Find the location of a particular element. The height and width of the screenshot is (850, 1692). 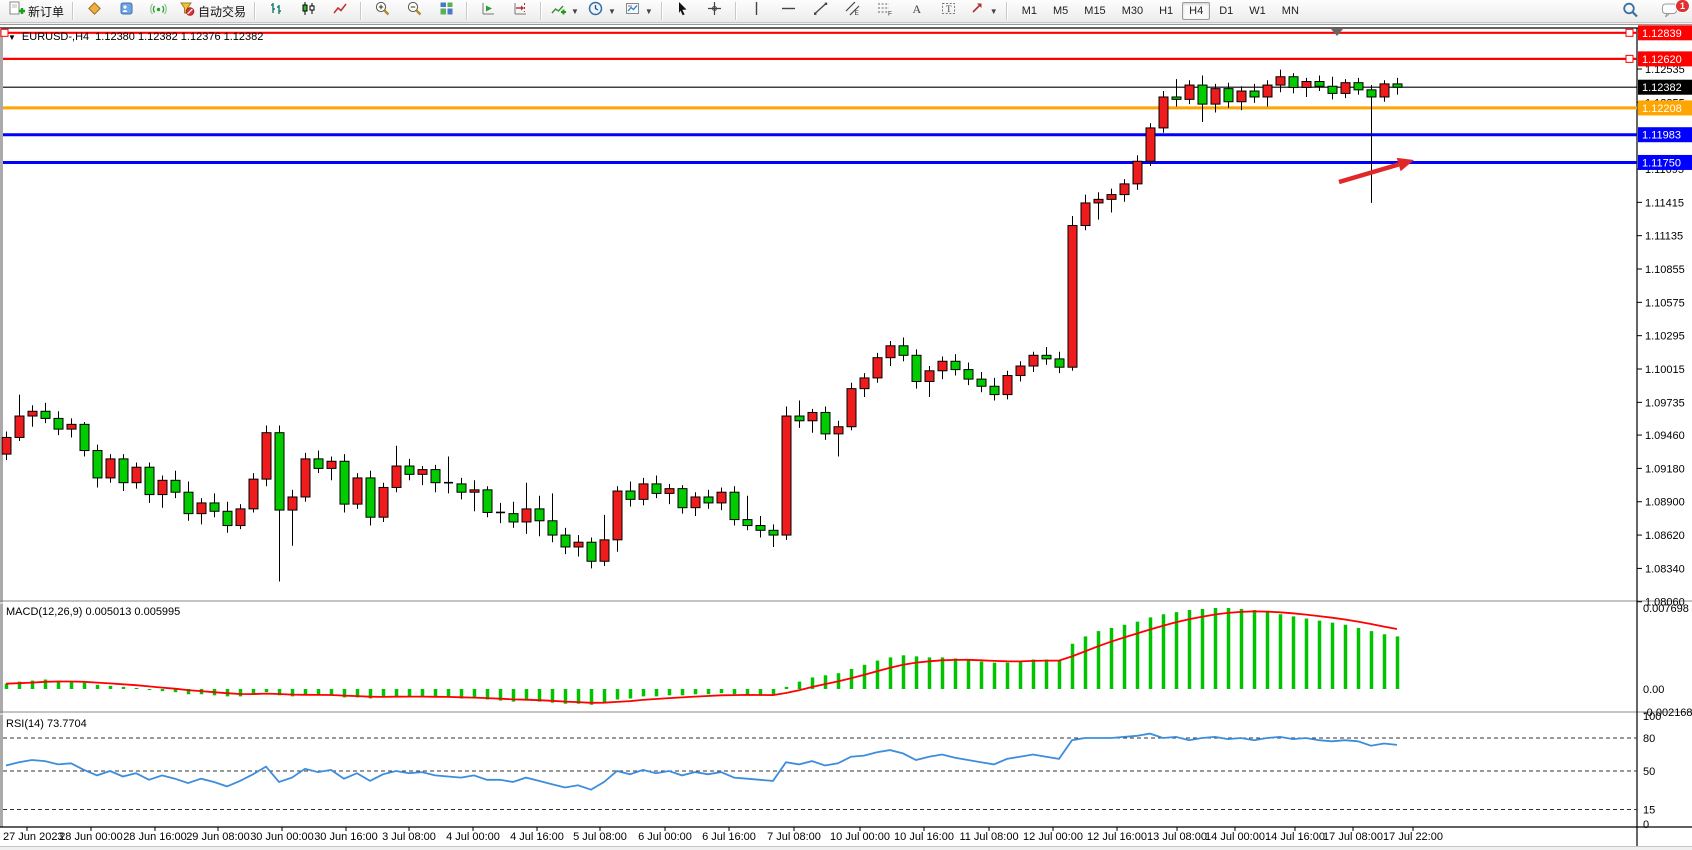

tile-windows-icon is located at coordinates (446, 11).